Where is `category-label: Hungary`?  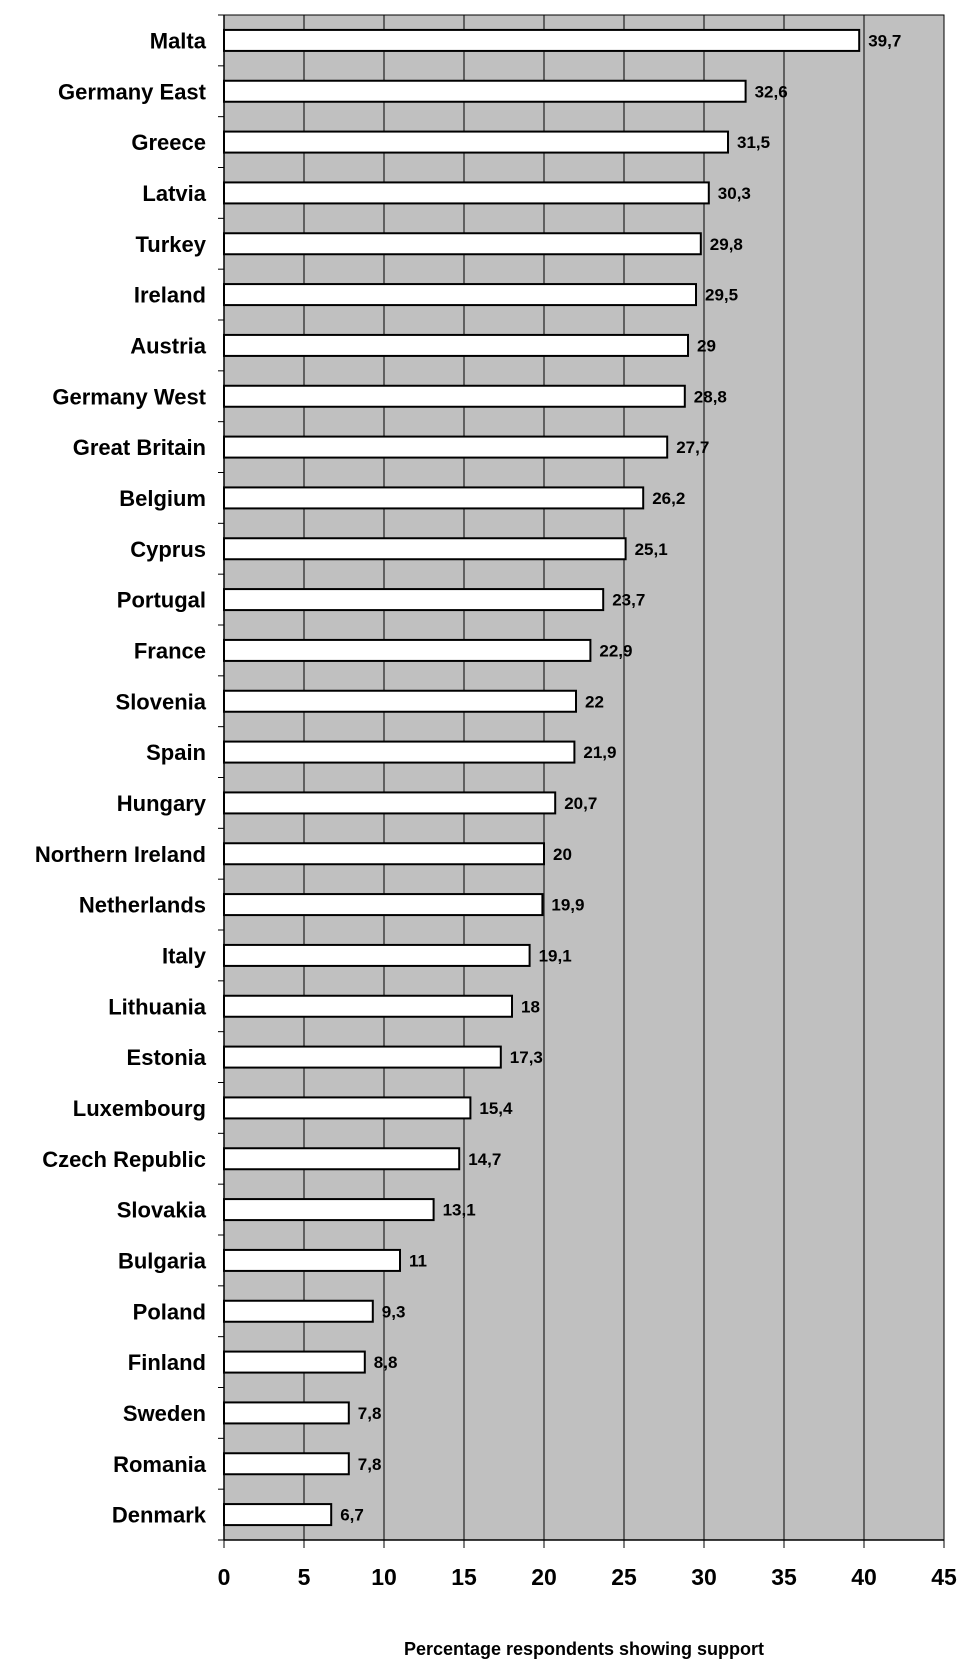
category-label: Hungary is located at coordinates (162, 803).